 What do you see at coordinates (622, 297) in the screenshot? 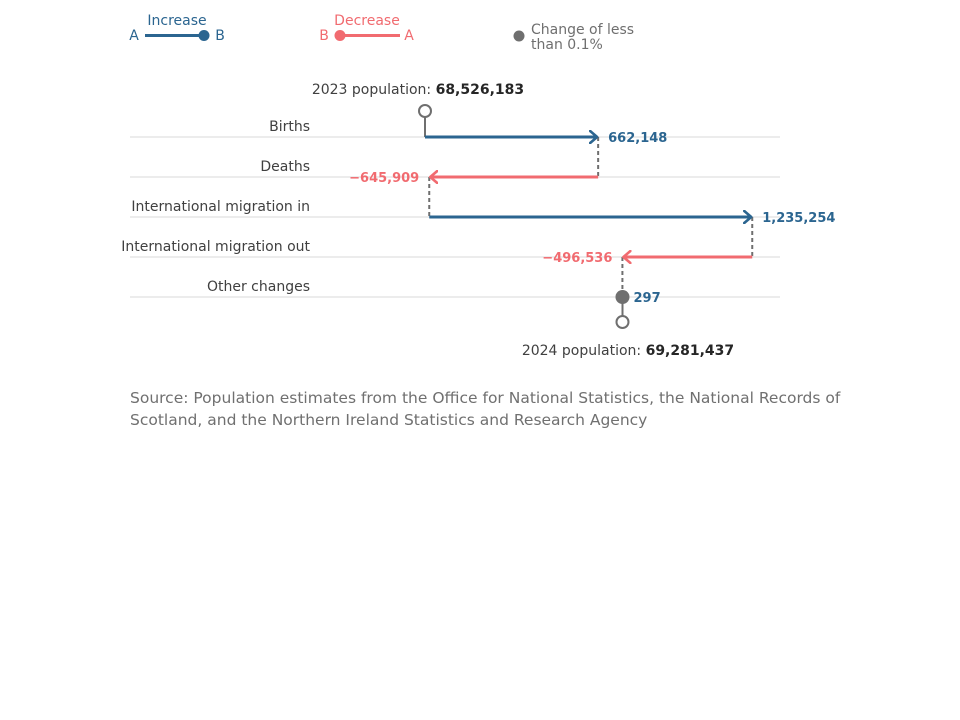
I see `small-change-dot` at bounding box center [622, 297].